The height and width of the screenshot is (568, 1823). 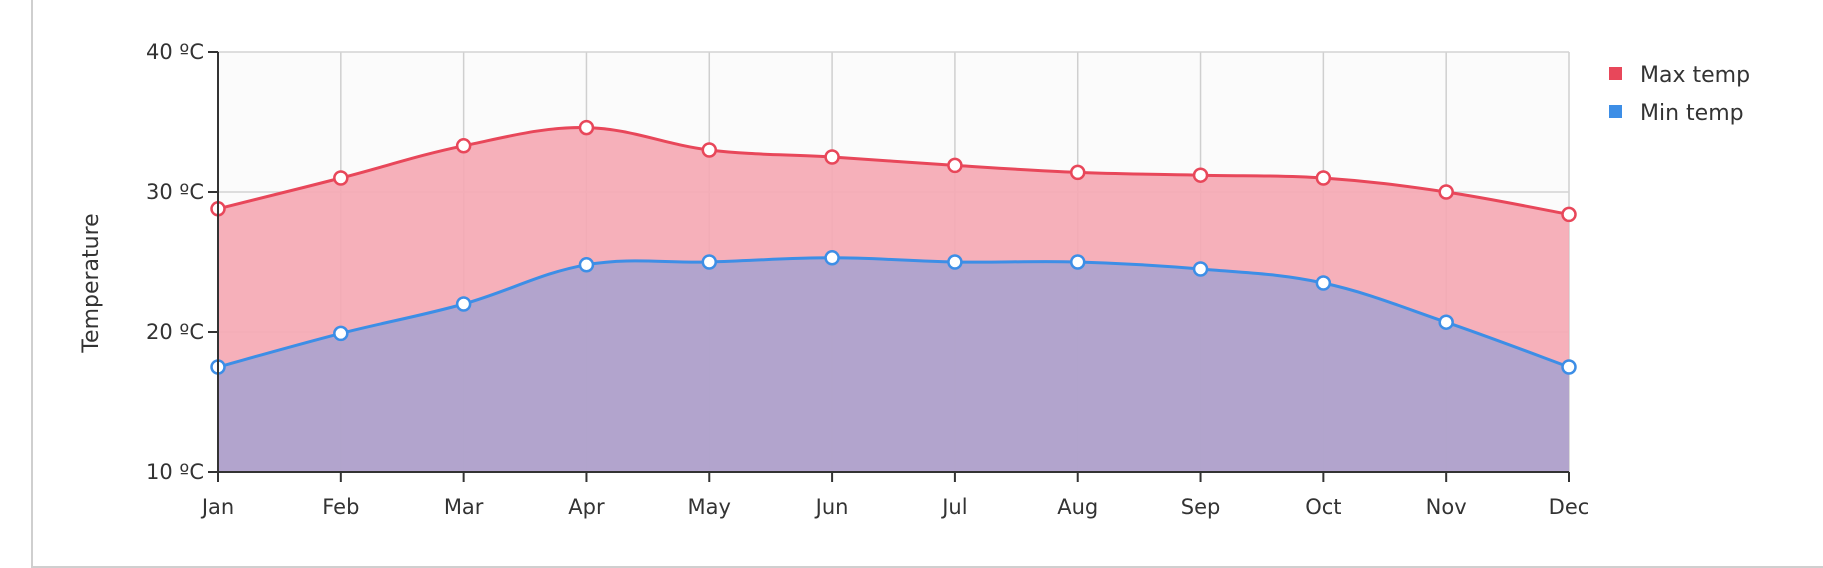 I want to click on legend: Max temp Min temp, so click(x=1679, y=94).